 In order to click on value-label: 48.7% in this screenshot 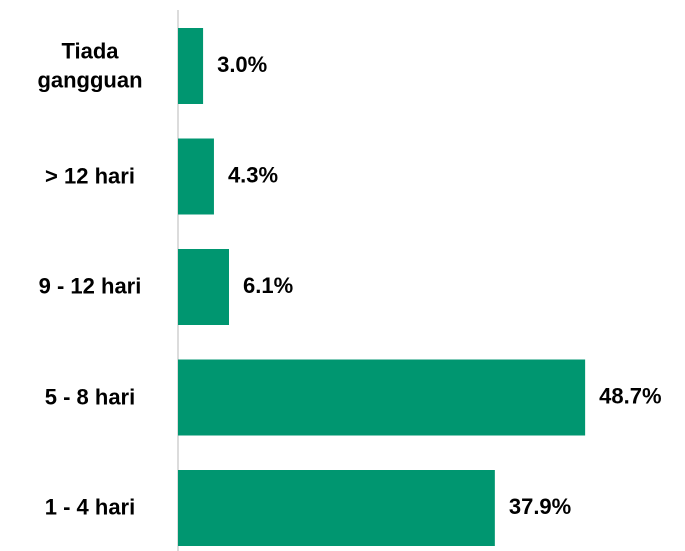, I will do `click(630, 395)`.